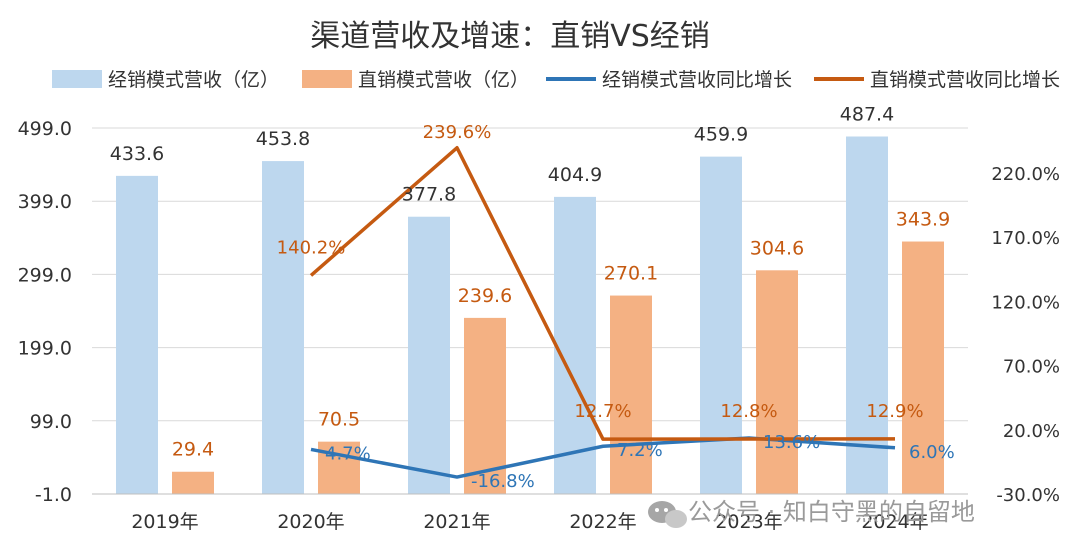  Describe the element at coordinates (193, 450) in the screenshot. I see `label-direct-1: 29.4` at that location.